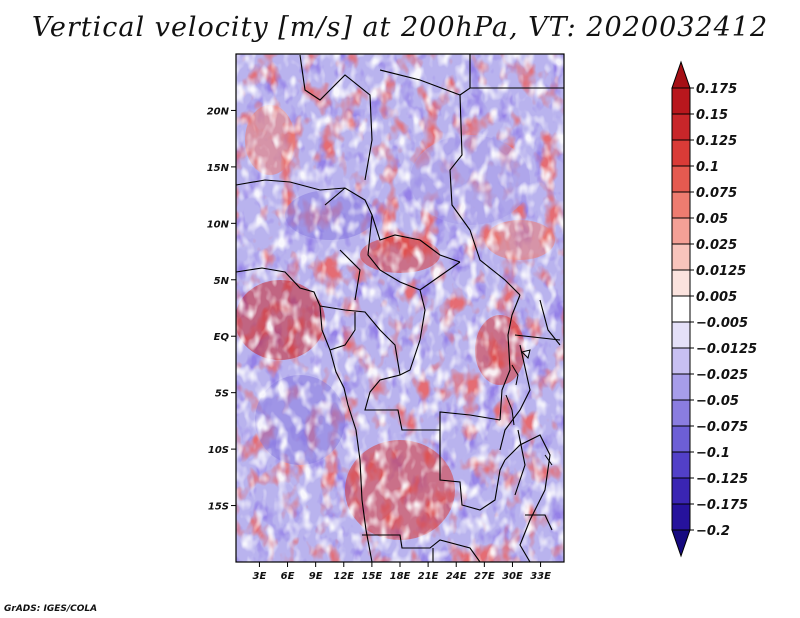  I want to click on lon-tick-label: 15E, so click(372, 576).